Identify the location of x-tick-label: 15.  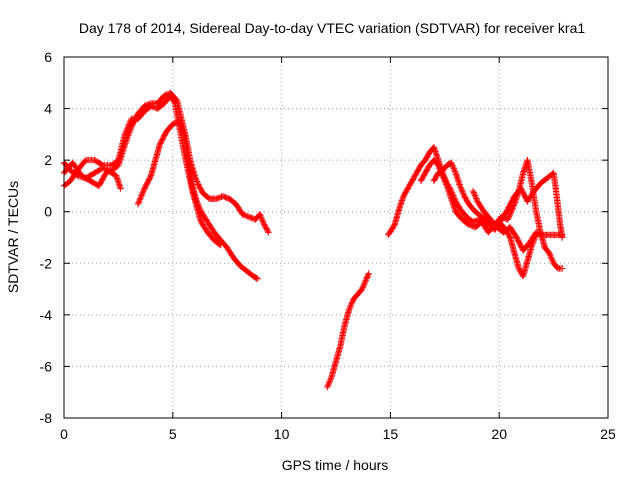
(391, 434).